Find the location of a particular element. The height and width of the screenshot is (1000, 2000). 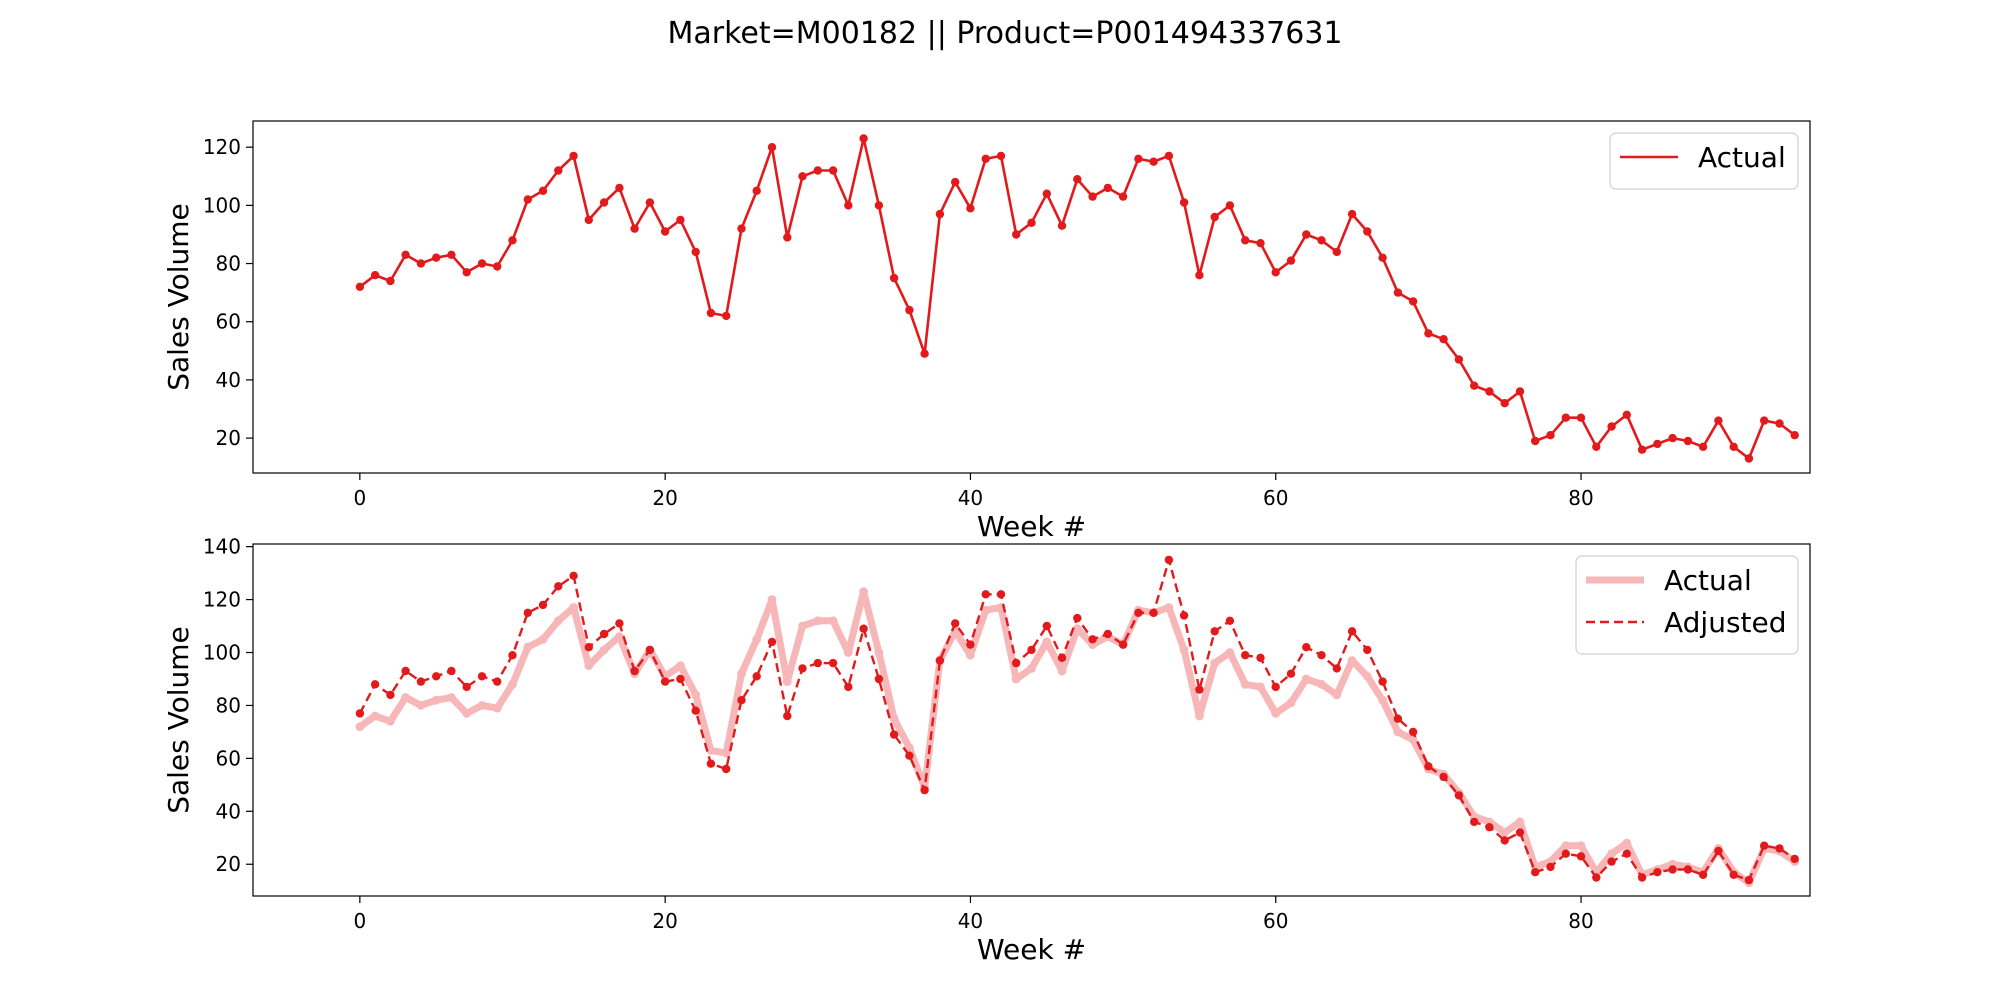

y-tick-label: 40 is located at coordinates (228, 811).